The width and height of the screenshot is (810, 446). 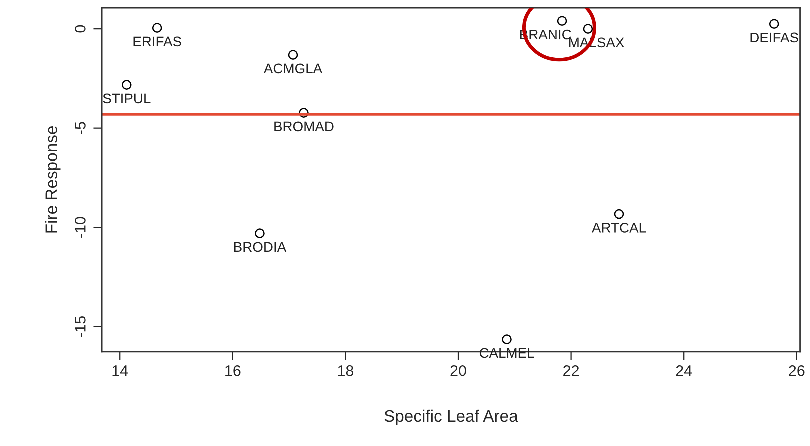 What do you see at coordinates (797, 370) in the screenshot?
I see `x-tick-label: 26` at bounding box center [797, 370].